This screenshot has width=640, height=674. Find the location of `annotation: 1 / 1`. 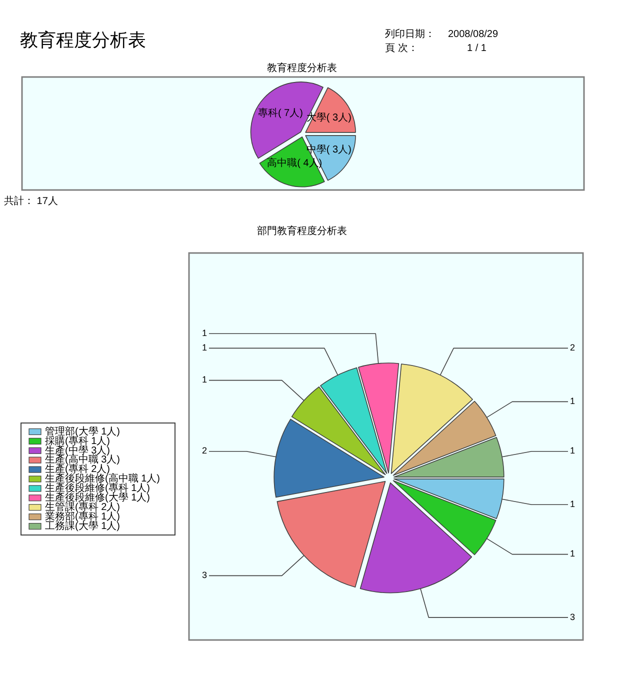

annotation: 1 / 1 is located at coordinates (476, 48).